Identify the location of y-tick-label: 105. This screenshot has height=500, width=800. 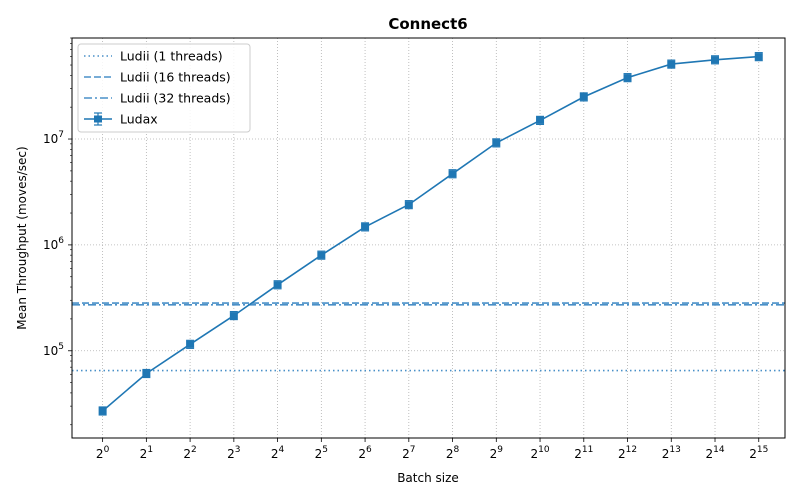
(53, 350).